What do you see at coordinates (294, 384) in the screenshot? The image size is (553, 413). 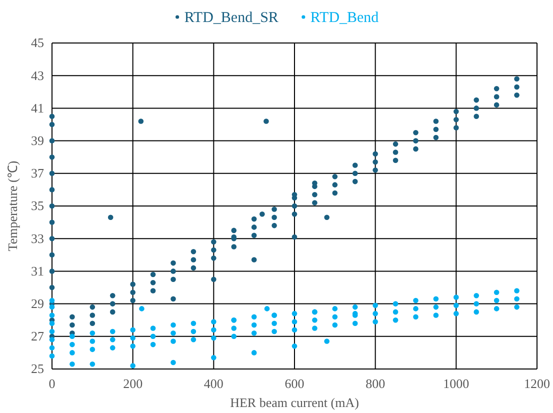 I see `x-tick-label: 600` at bounding box center [294, 384].